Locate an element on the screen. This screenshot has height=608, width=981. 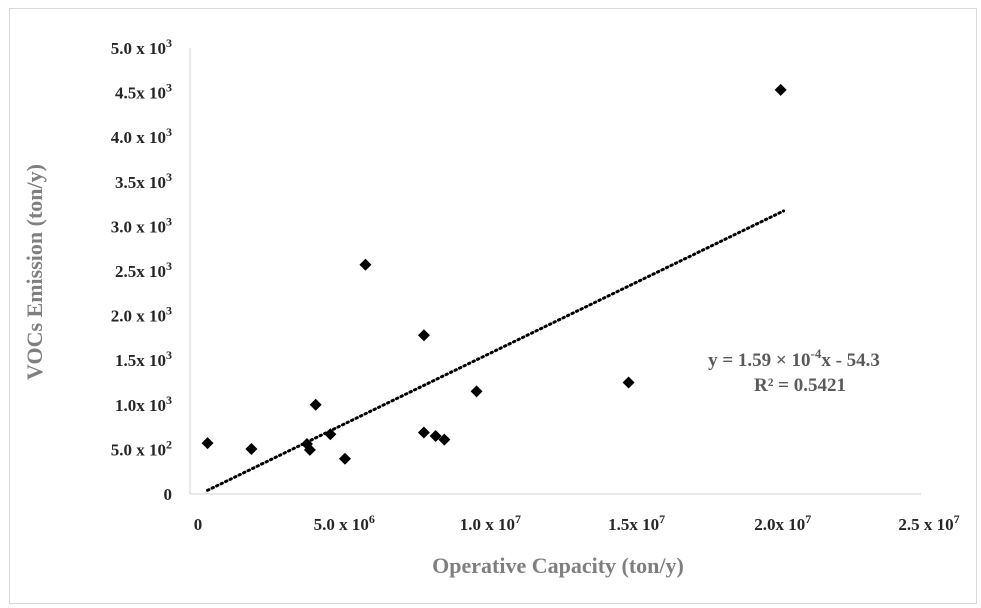
y-axis-title: VOCs Emission (ton/y) is located at coordinates (34, 272).